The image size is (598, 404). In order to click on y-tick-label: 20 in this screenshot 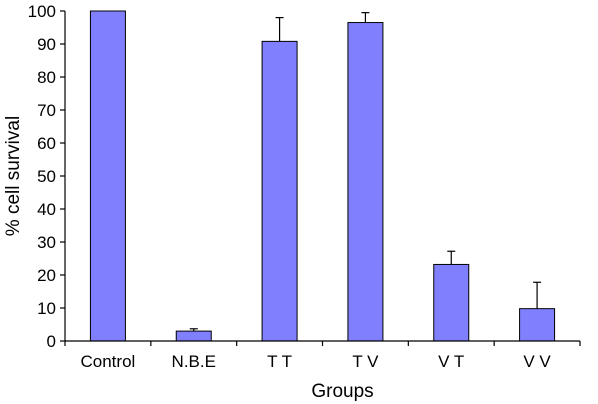, I will do `click(46, 275)`.